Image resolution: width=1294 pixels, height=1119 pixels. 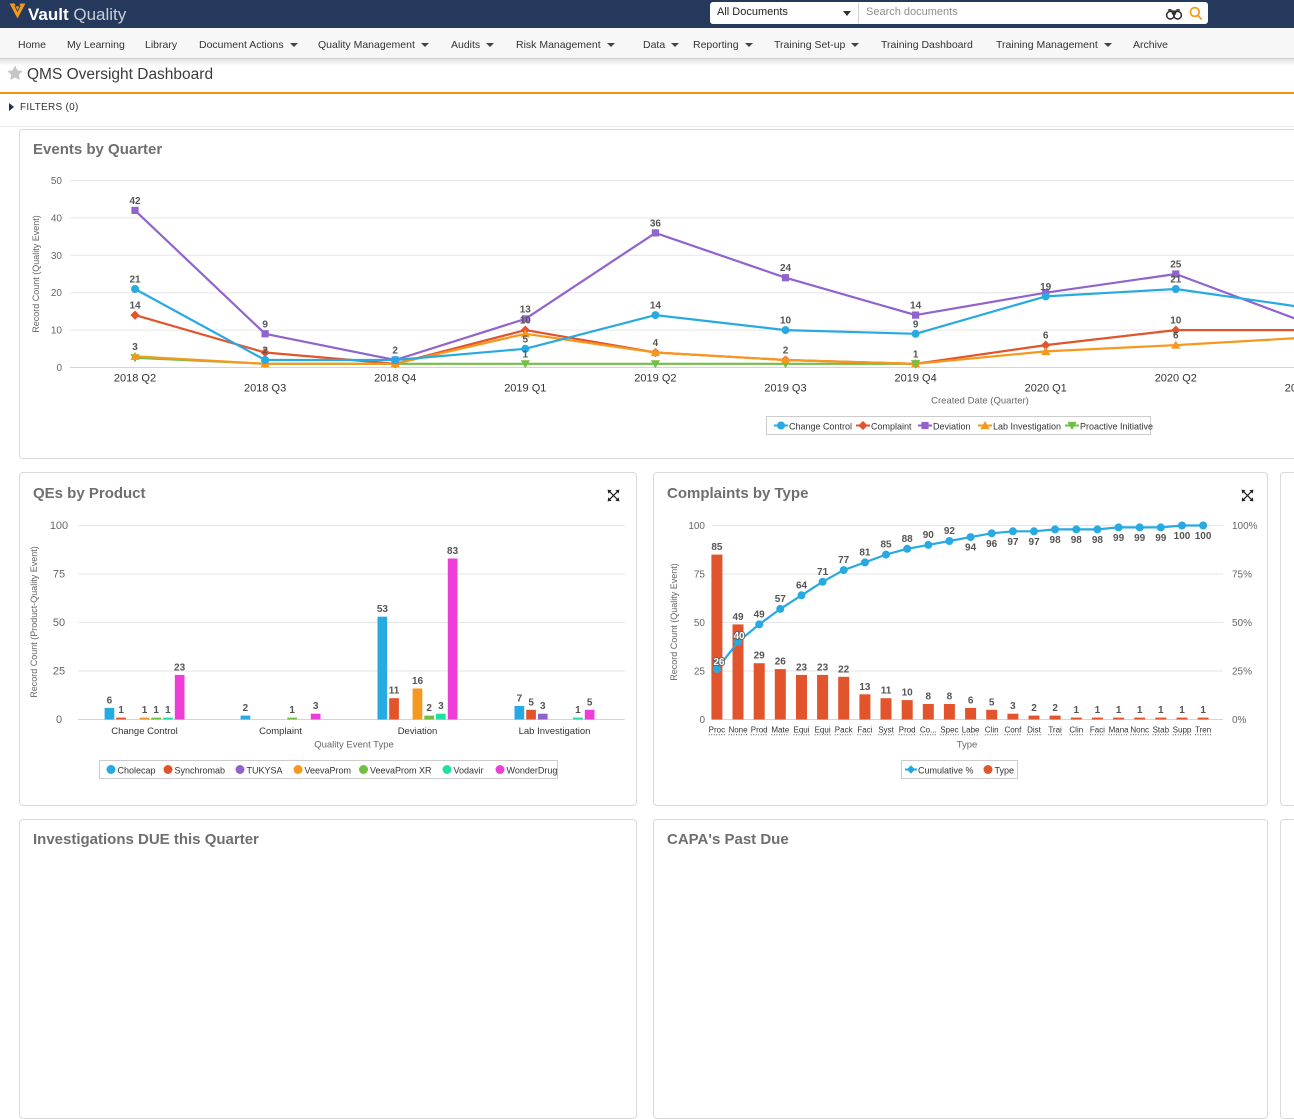 What do you see at coordinates (950, 697) in the screenshot?
I see `svg-text: 8` at bounding box center [950, 697].